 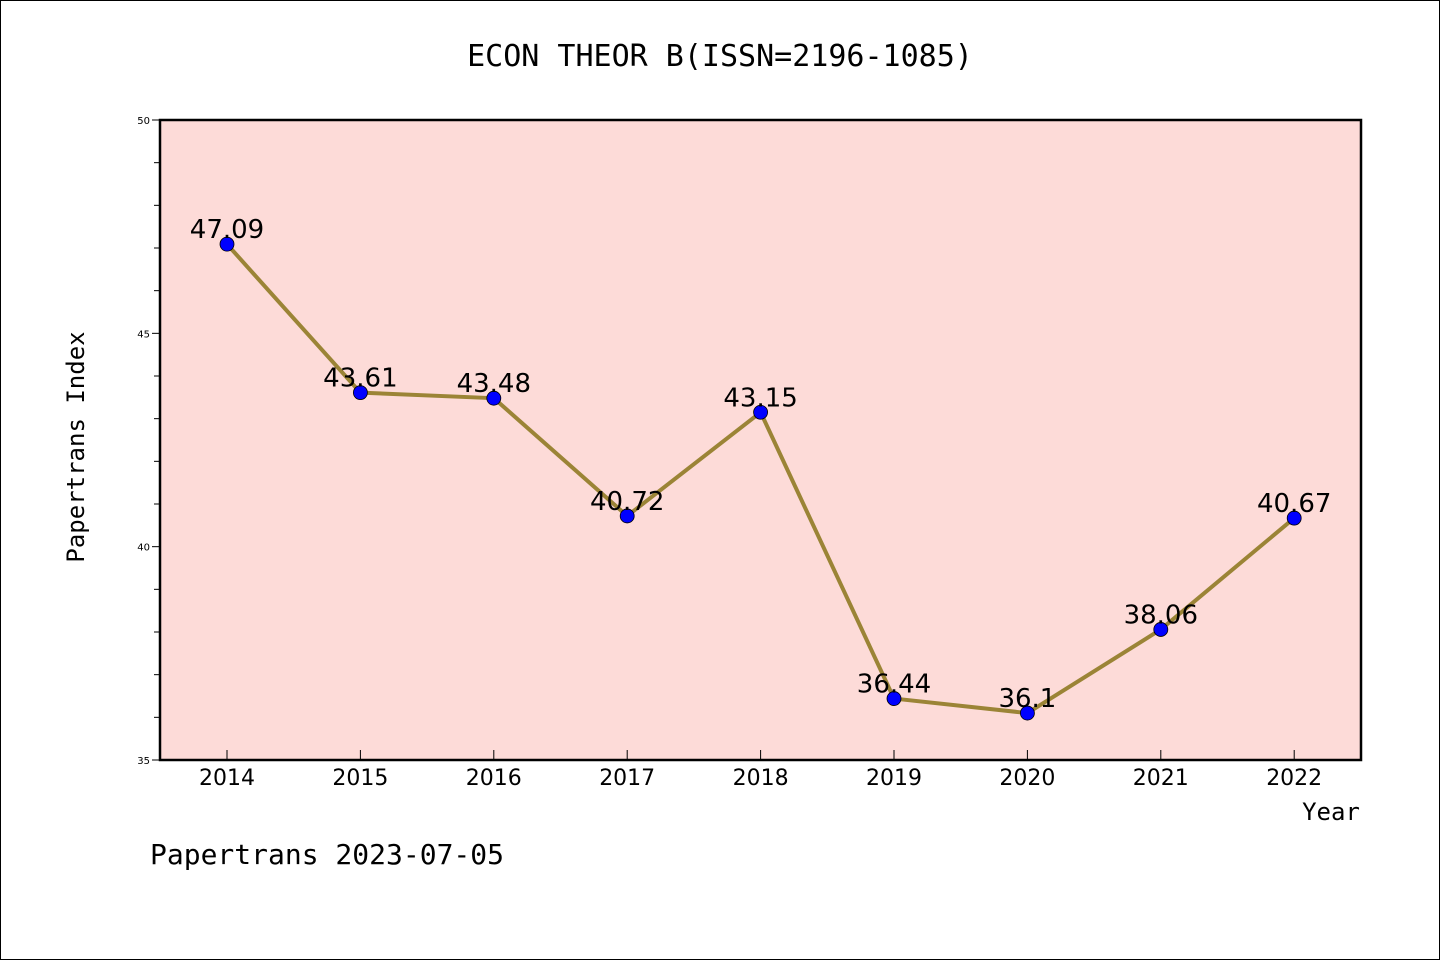 I want to click on x-tick-label: 2022, so click(x=1294, y=778).